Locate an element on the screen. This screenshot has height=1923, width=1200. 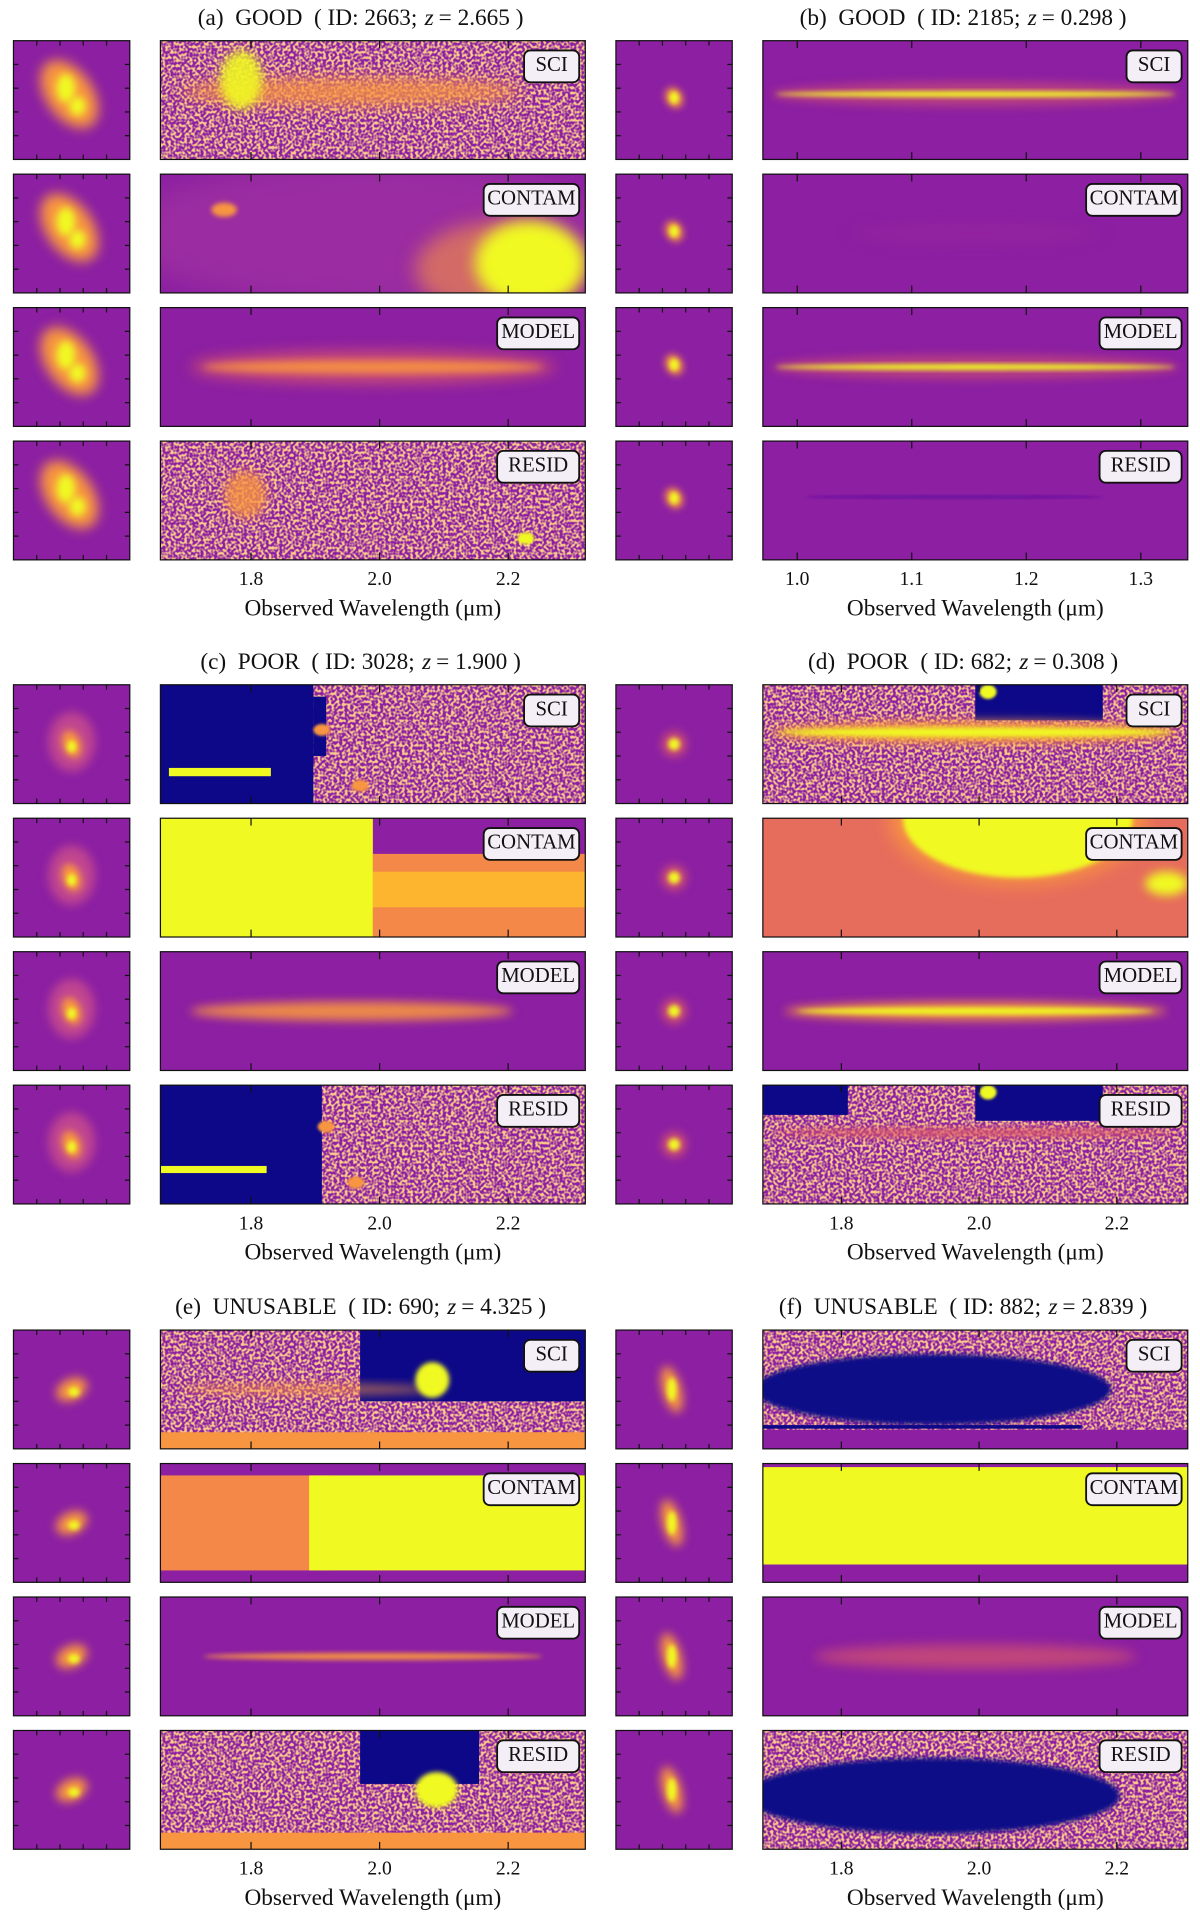
panel-title: (b) GOOD ( ID: 2185; z = 0.298 ) is located at coordinates (963, 18).